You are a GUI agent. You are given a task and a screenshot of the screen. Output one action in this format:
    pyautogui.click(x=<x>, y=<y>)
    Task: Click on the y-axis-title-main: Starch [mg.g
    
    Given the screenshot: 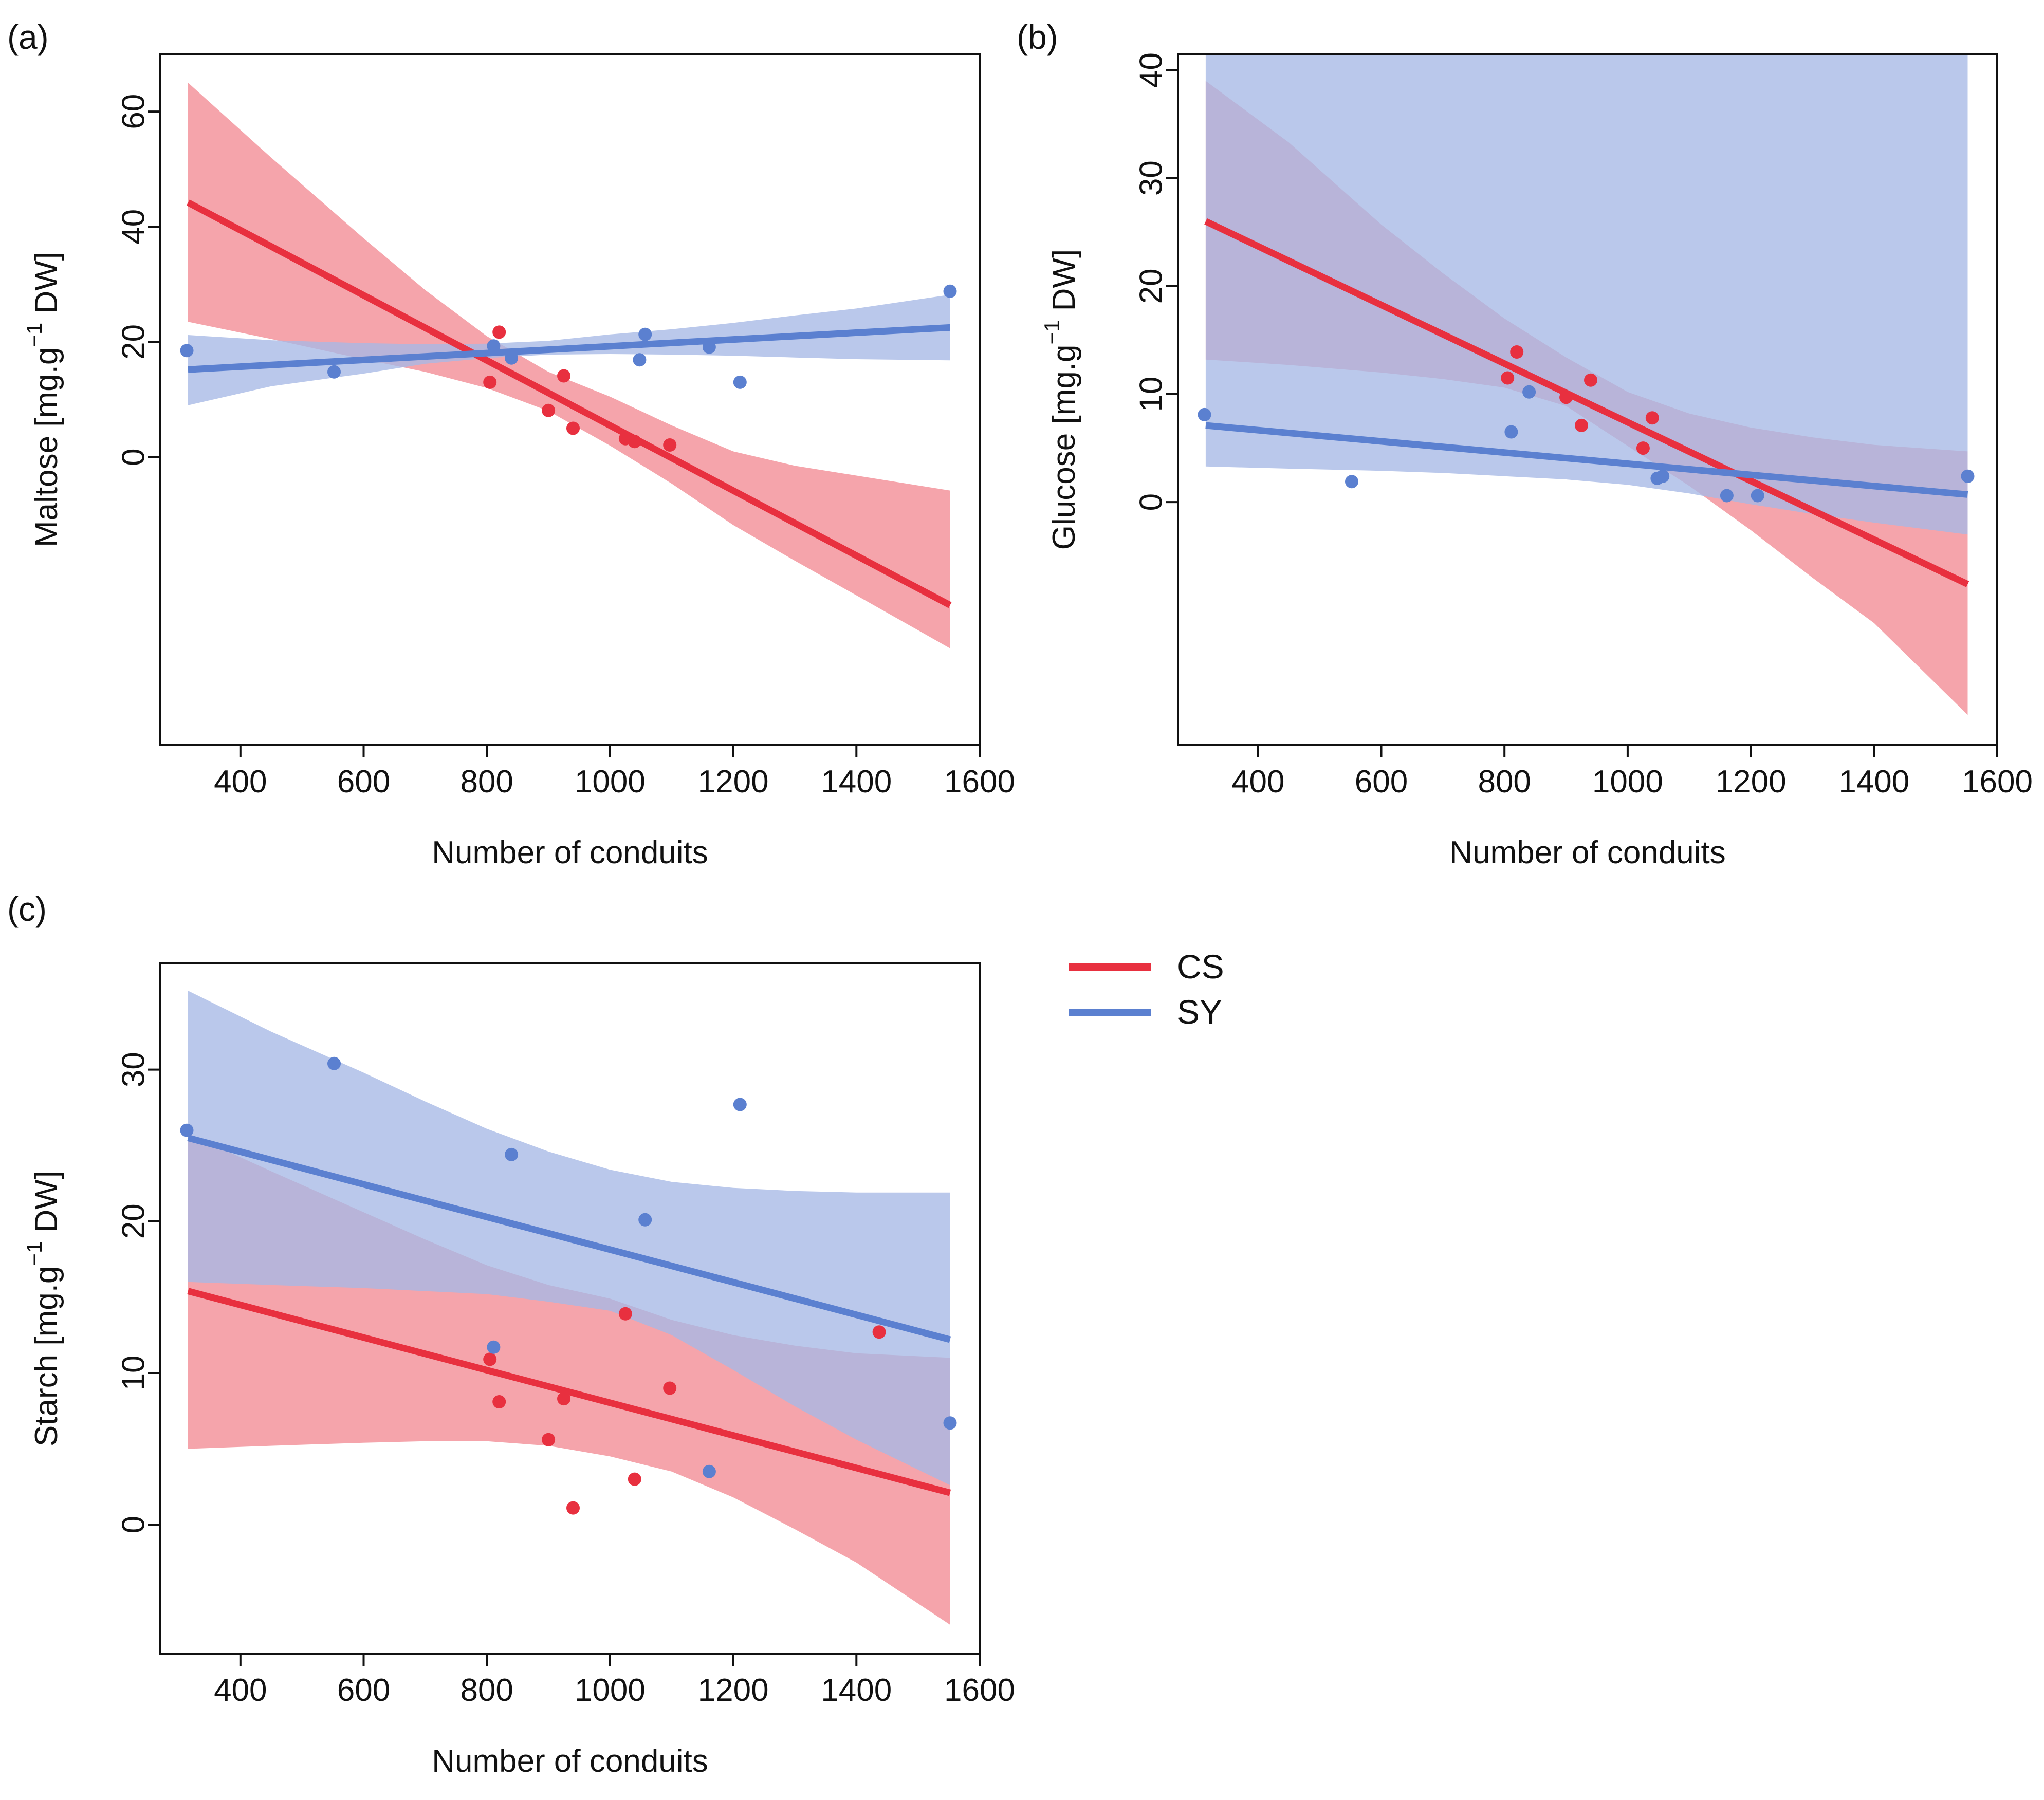 What is the action you would take?
    pyautogui.click(x=46, y=1356)
    